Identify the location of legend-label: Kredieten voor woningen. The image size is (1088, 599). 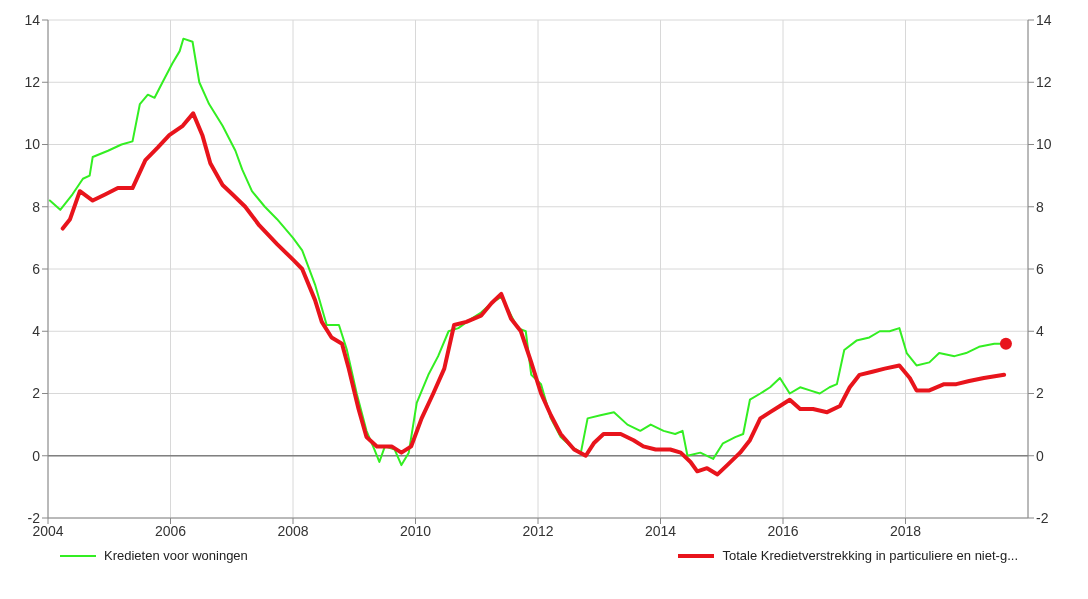
(176, 555).